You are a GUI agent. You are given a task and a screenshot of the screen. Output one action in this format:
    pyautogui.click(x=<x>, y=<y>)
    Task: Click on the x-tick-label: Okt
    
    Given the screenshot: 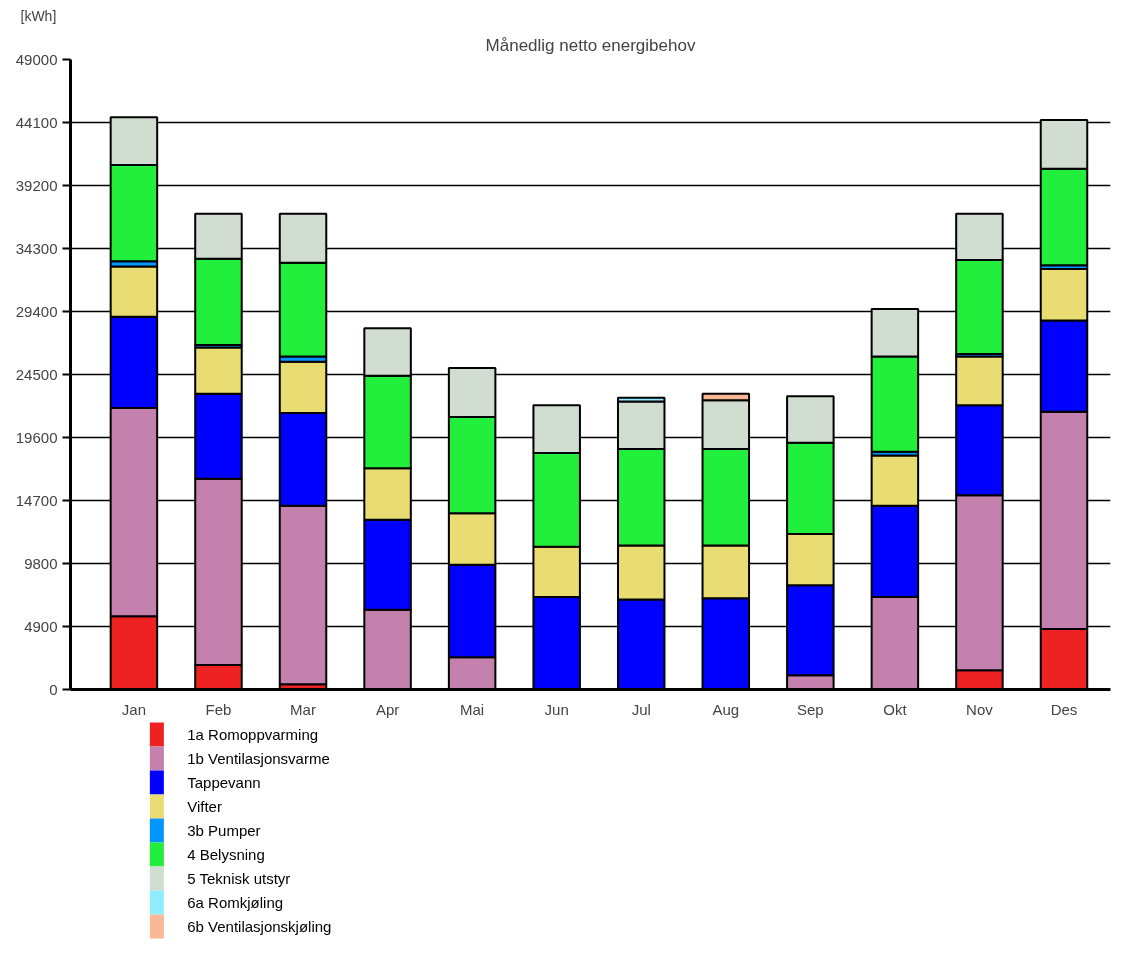 What is the action you would take?
    pyautogui.click(x=895, y=709)
    